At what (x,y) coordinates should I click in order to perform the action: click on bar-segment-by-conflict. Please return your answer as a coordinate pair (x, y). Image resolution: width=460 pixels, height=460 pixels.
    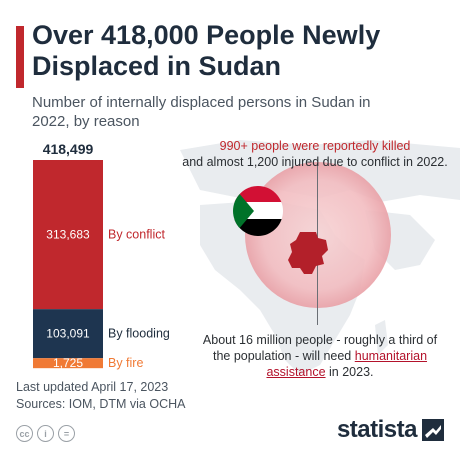
    Looking at the image, I should click on (68, 235).